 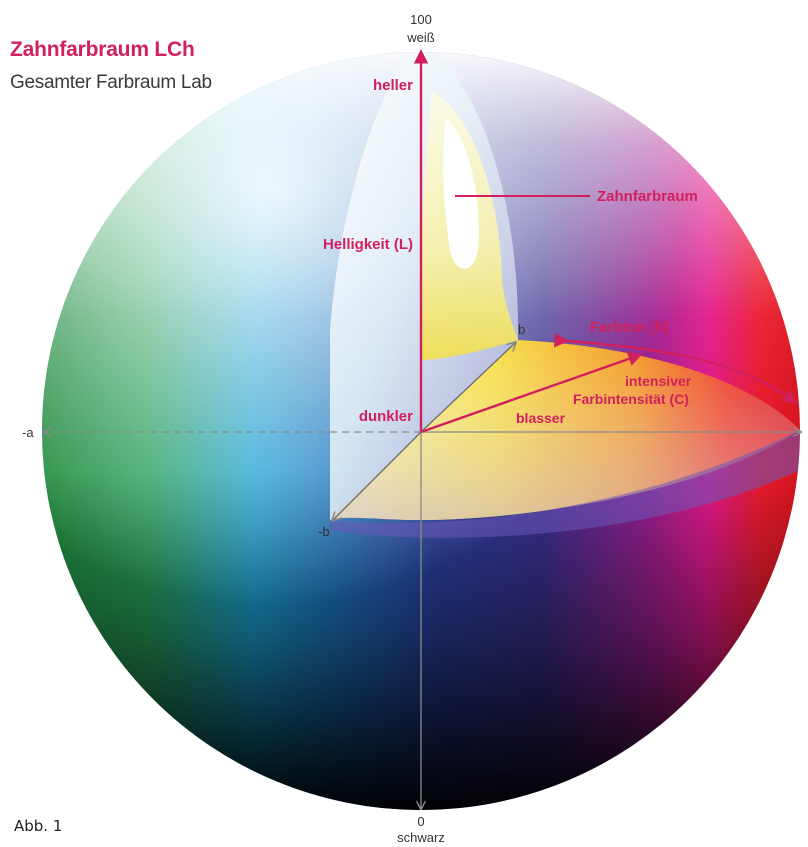 What do you see at coordinates (421, 837) in the screenshot?
I see `bottom-axis-label: schwarz` at bounding box center [421, 837].